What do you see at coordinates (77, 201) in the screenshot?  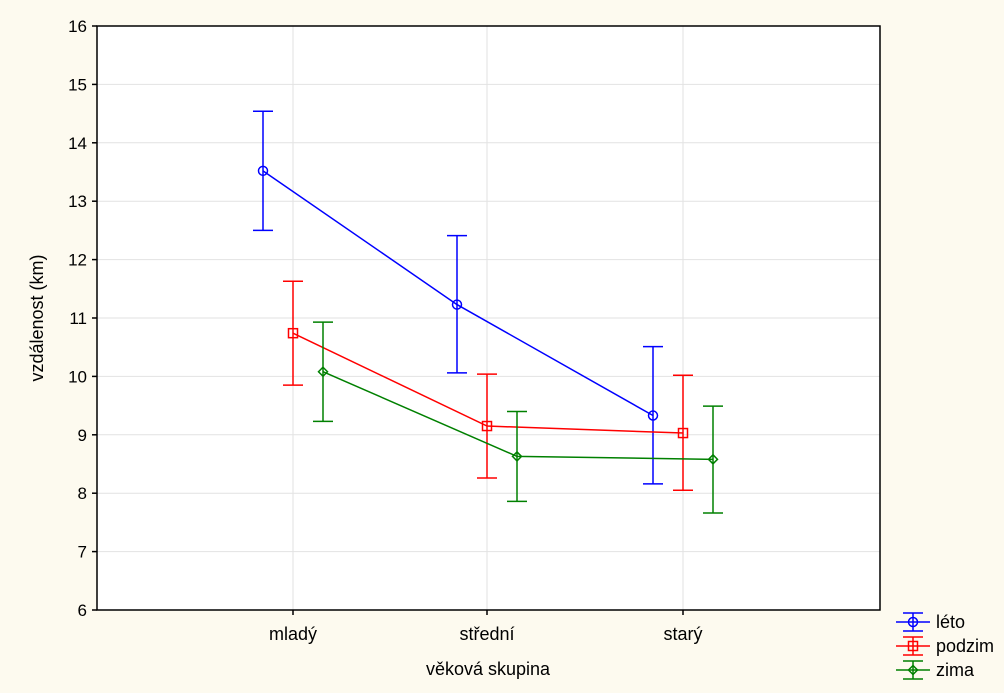 I see `y-tick-label: 13` at bounding box center [77, 201].